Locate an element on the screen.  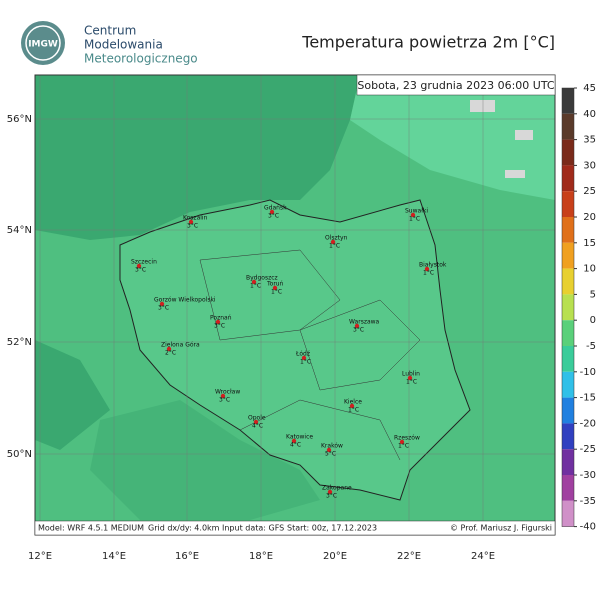
colorbar-label: -40 is located at coordinates (588, 527).